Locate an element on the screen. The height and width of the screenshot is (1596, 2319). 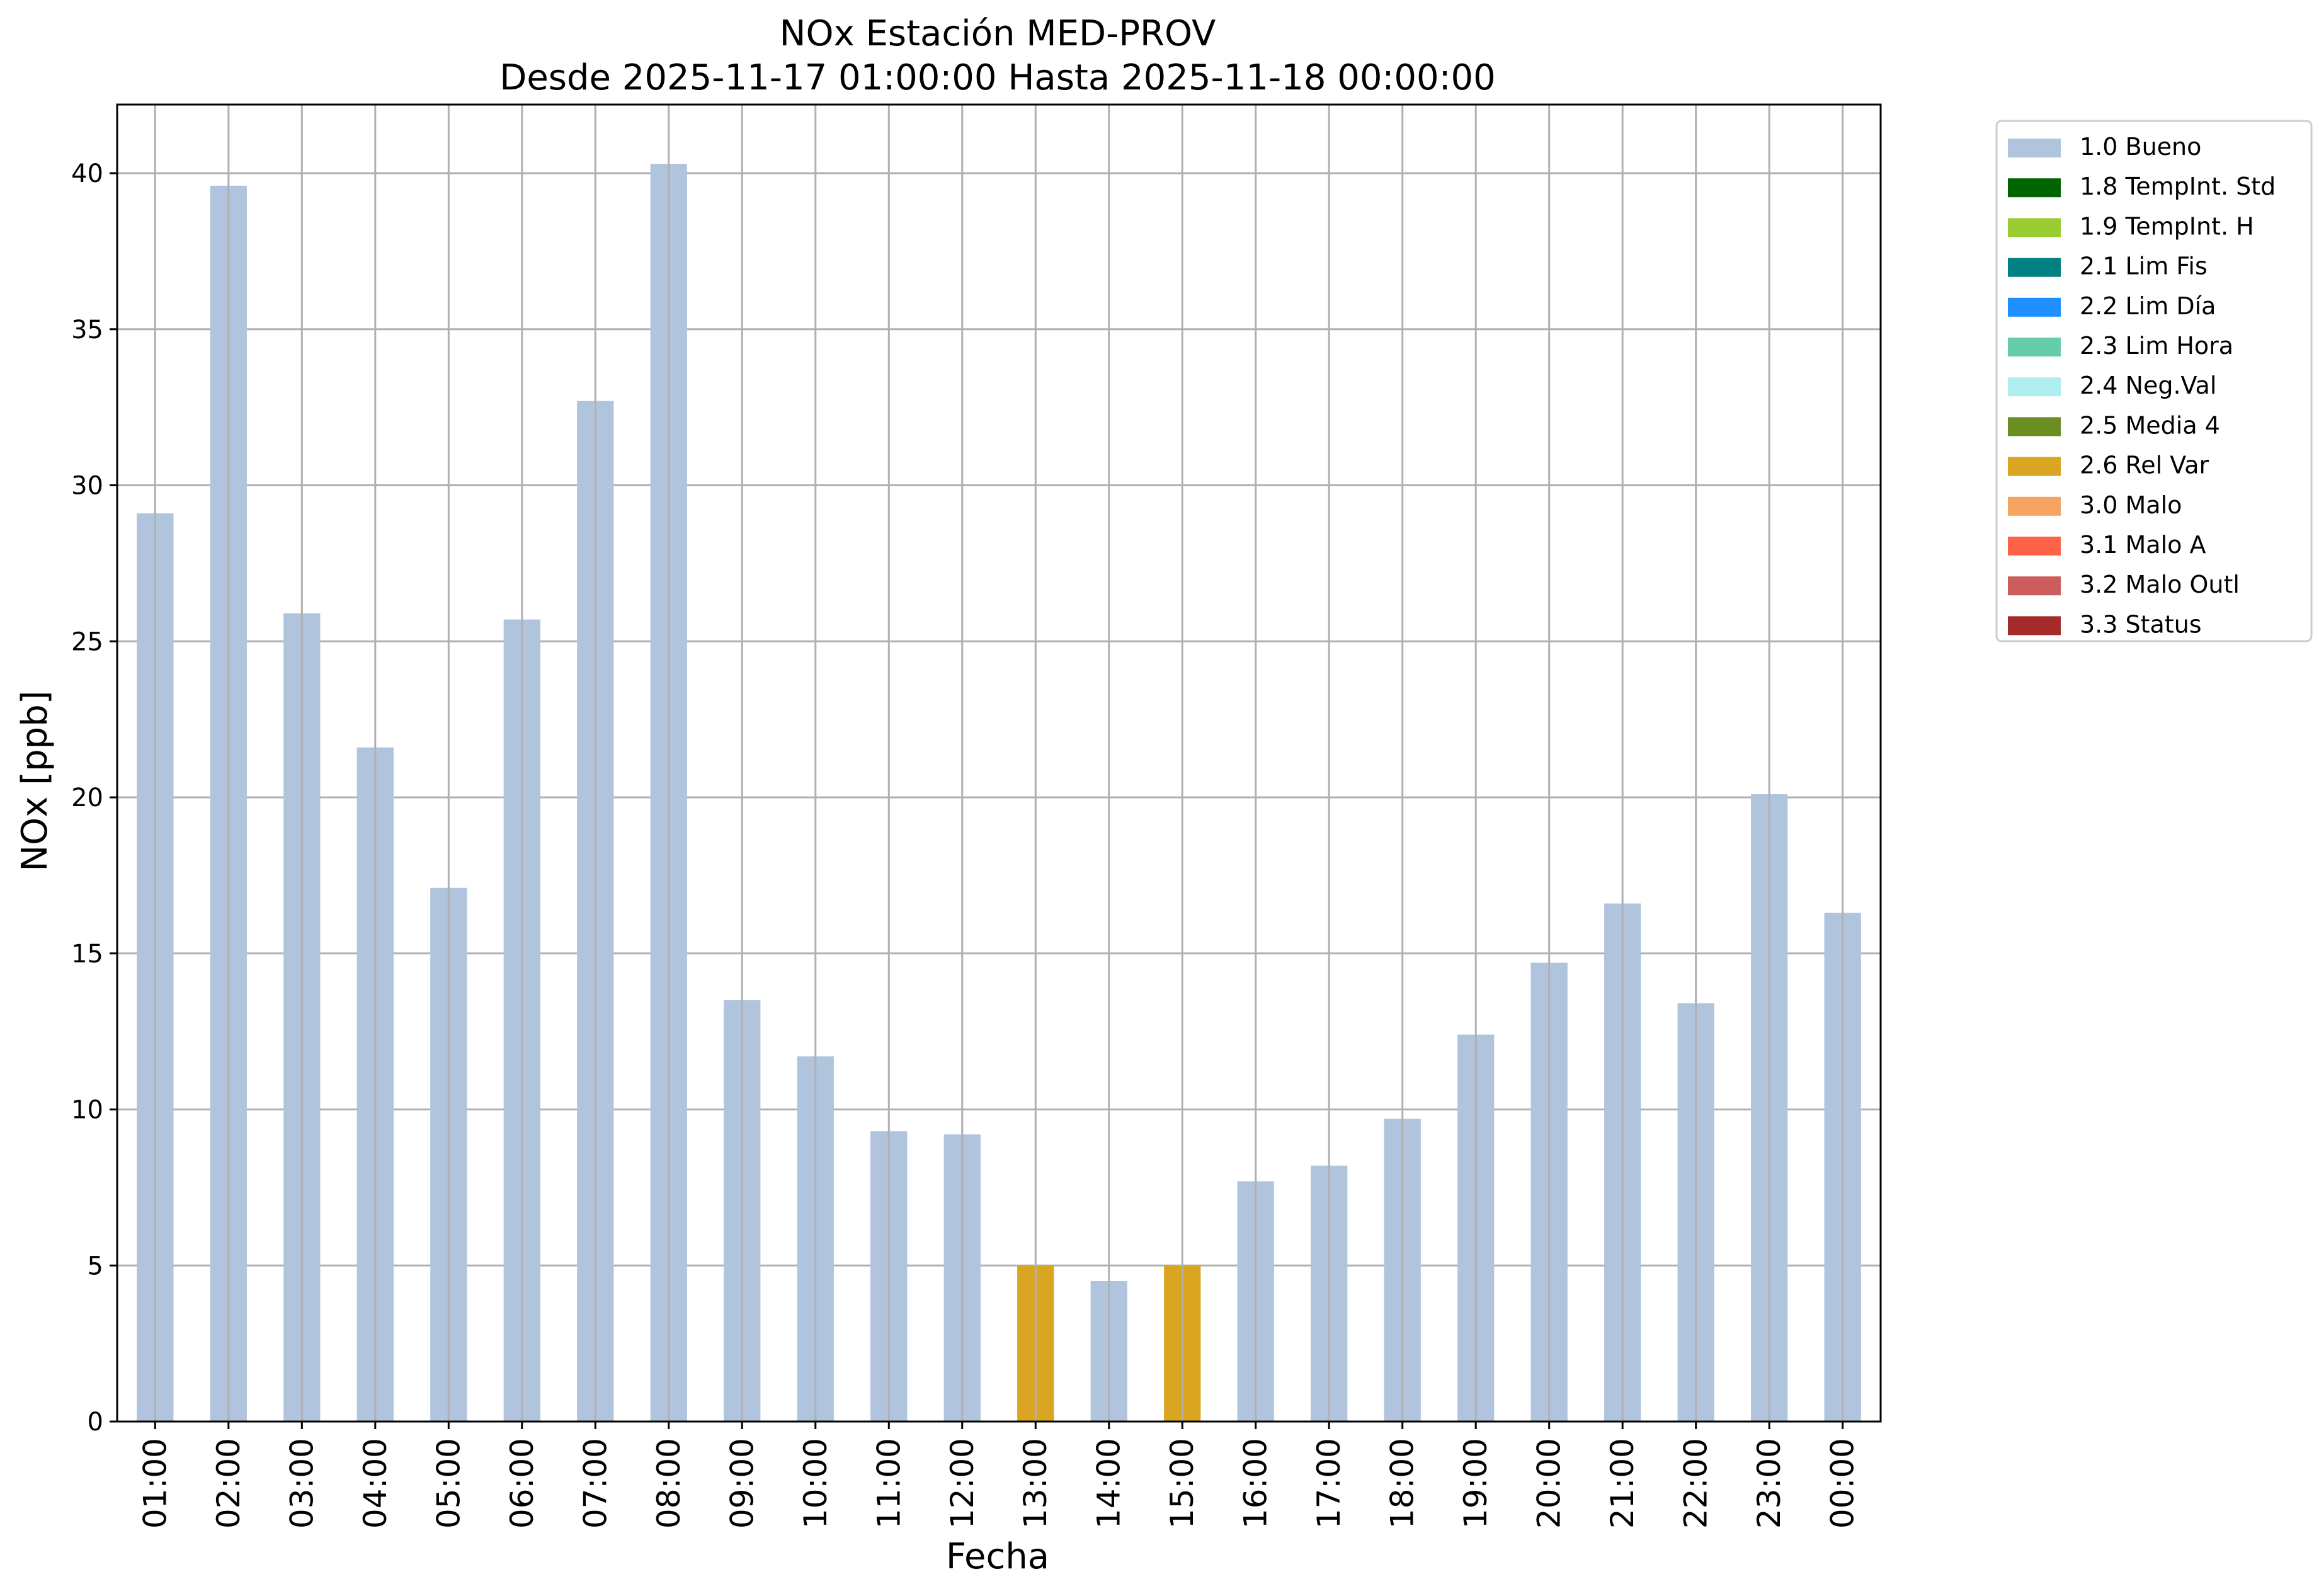
y-tick-label: 30 is located at coordinates (87, 486).